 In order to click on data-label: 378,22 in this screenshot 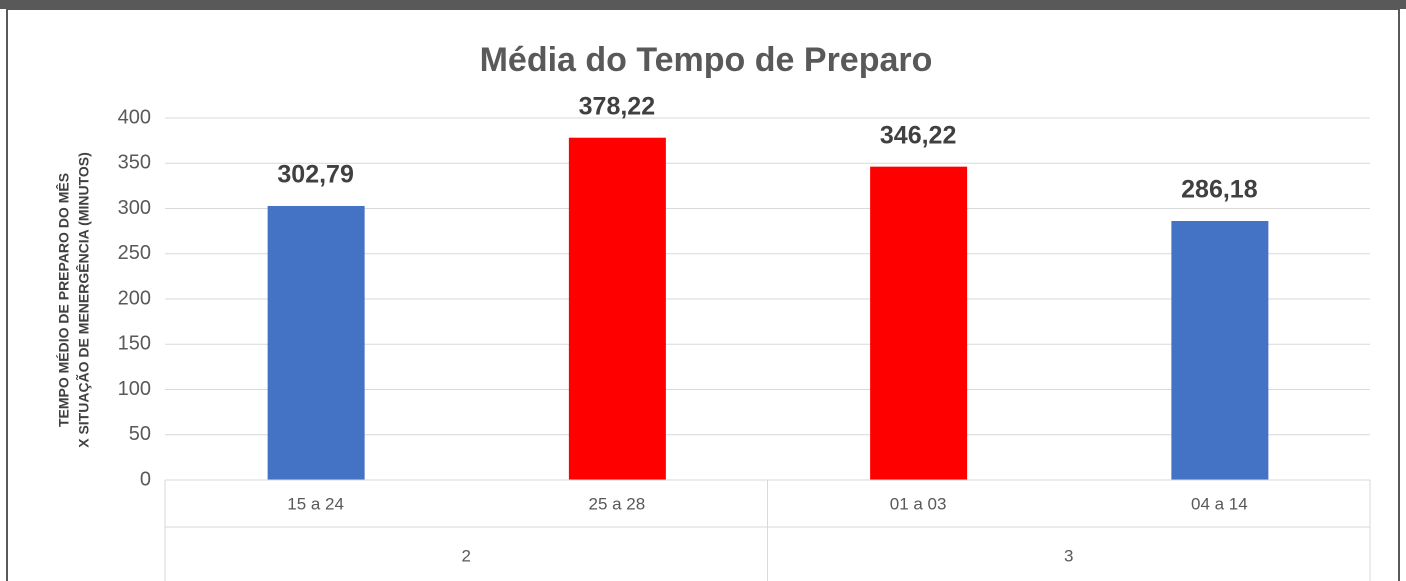, I will do `click(617, 106)`.